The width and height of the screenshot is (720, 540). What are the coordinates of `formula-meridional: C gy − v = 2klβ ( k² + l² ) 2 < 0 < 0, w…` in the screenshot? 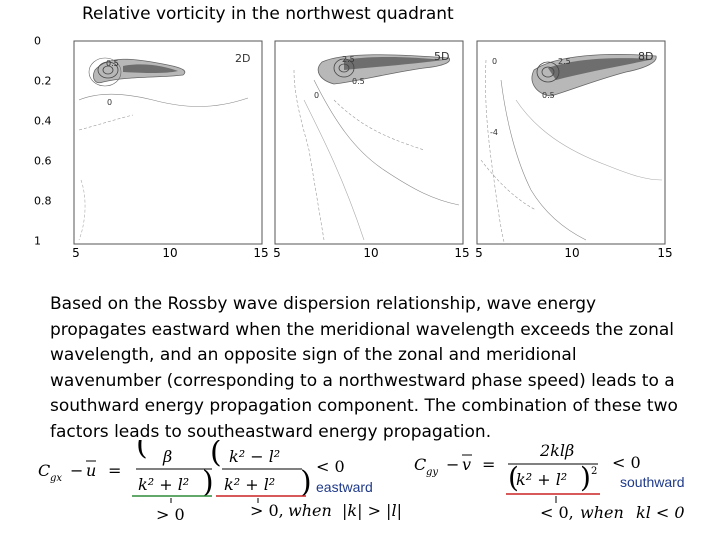 It's located at (549, 481).